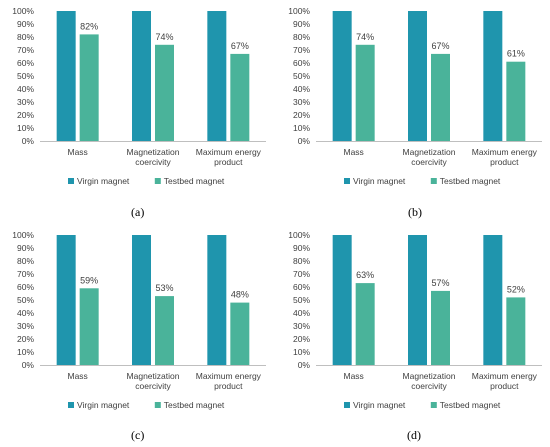 The image size is (550, 447). What do you see at coordinates (516, 289) in the screenshot?
I see `data-label: 52%` at bounding box center [516, 289].